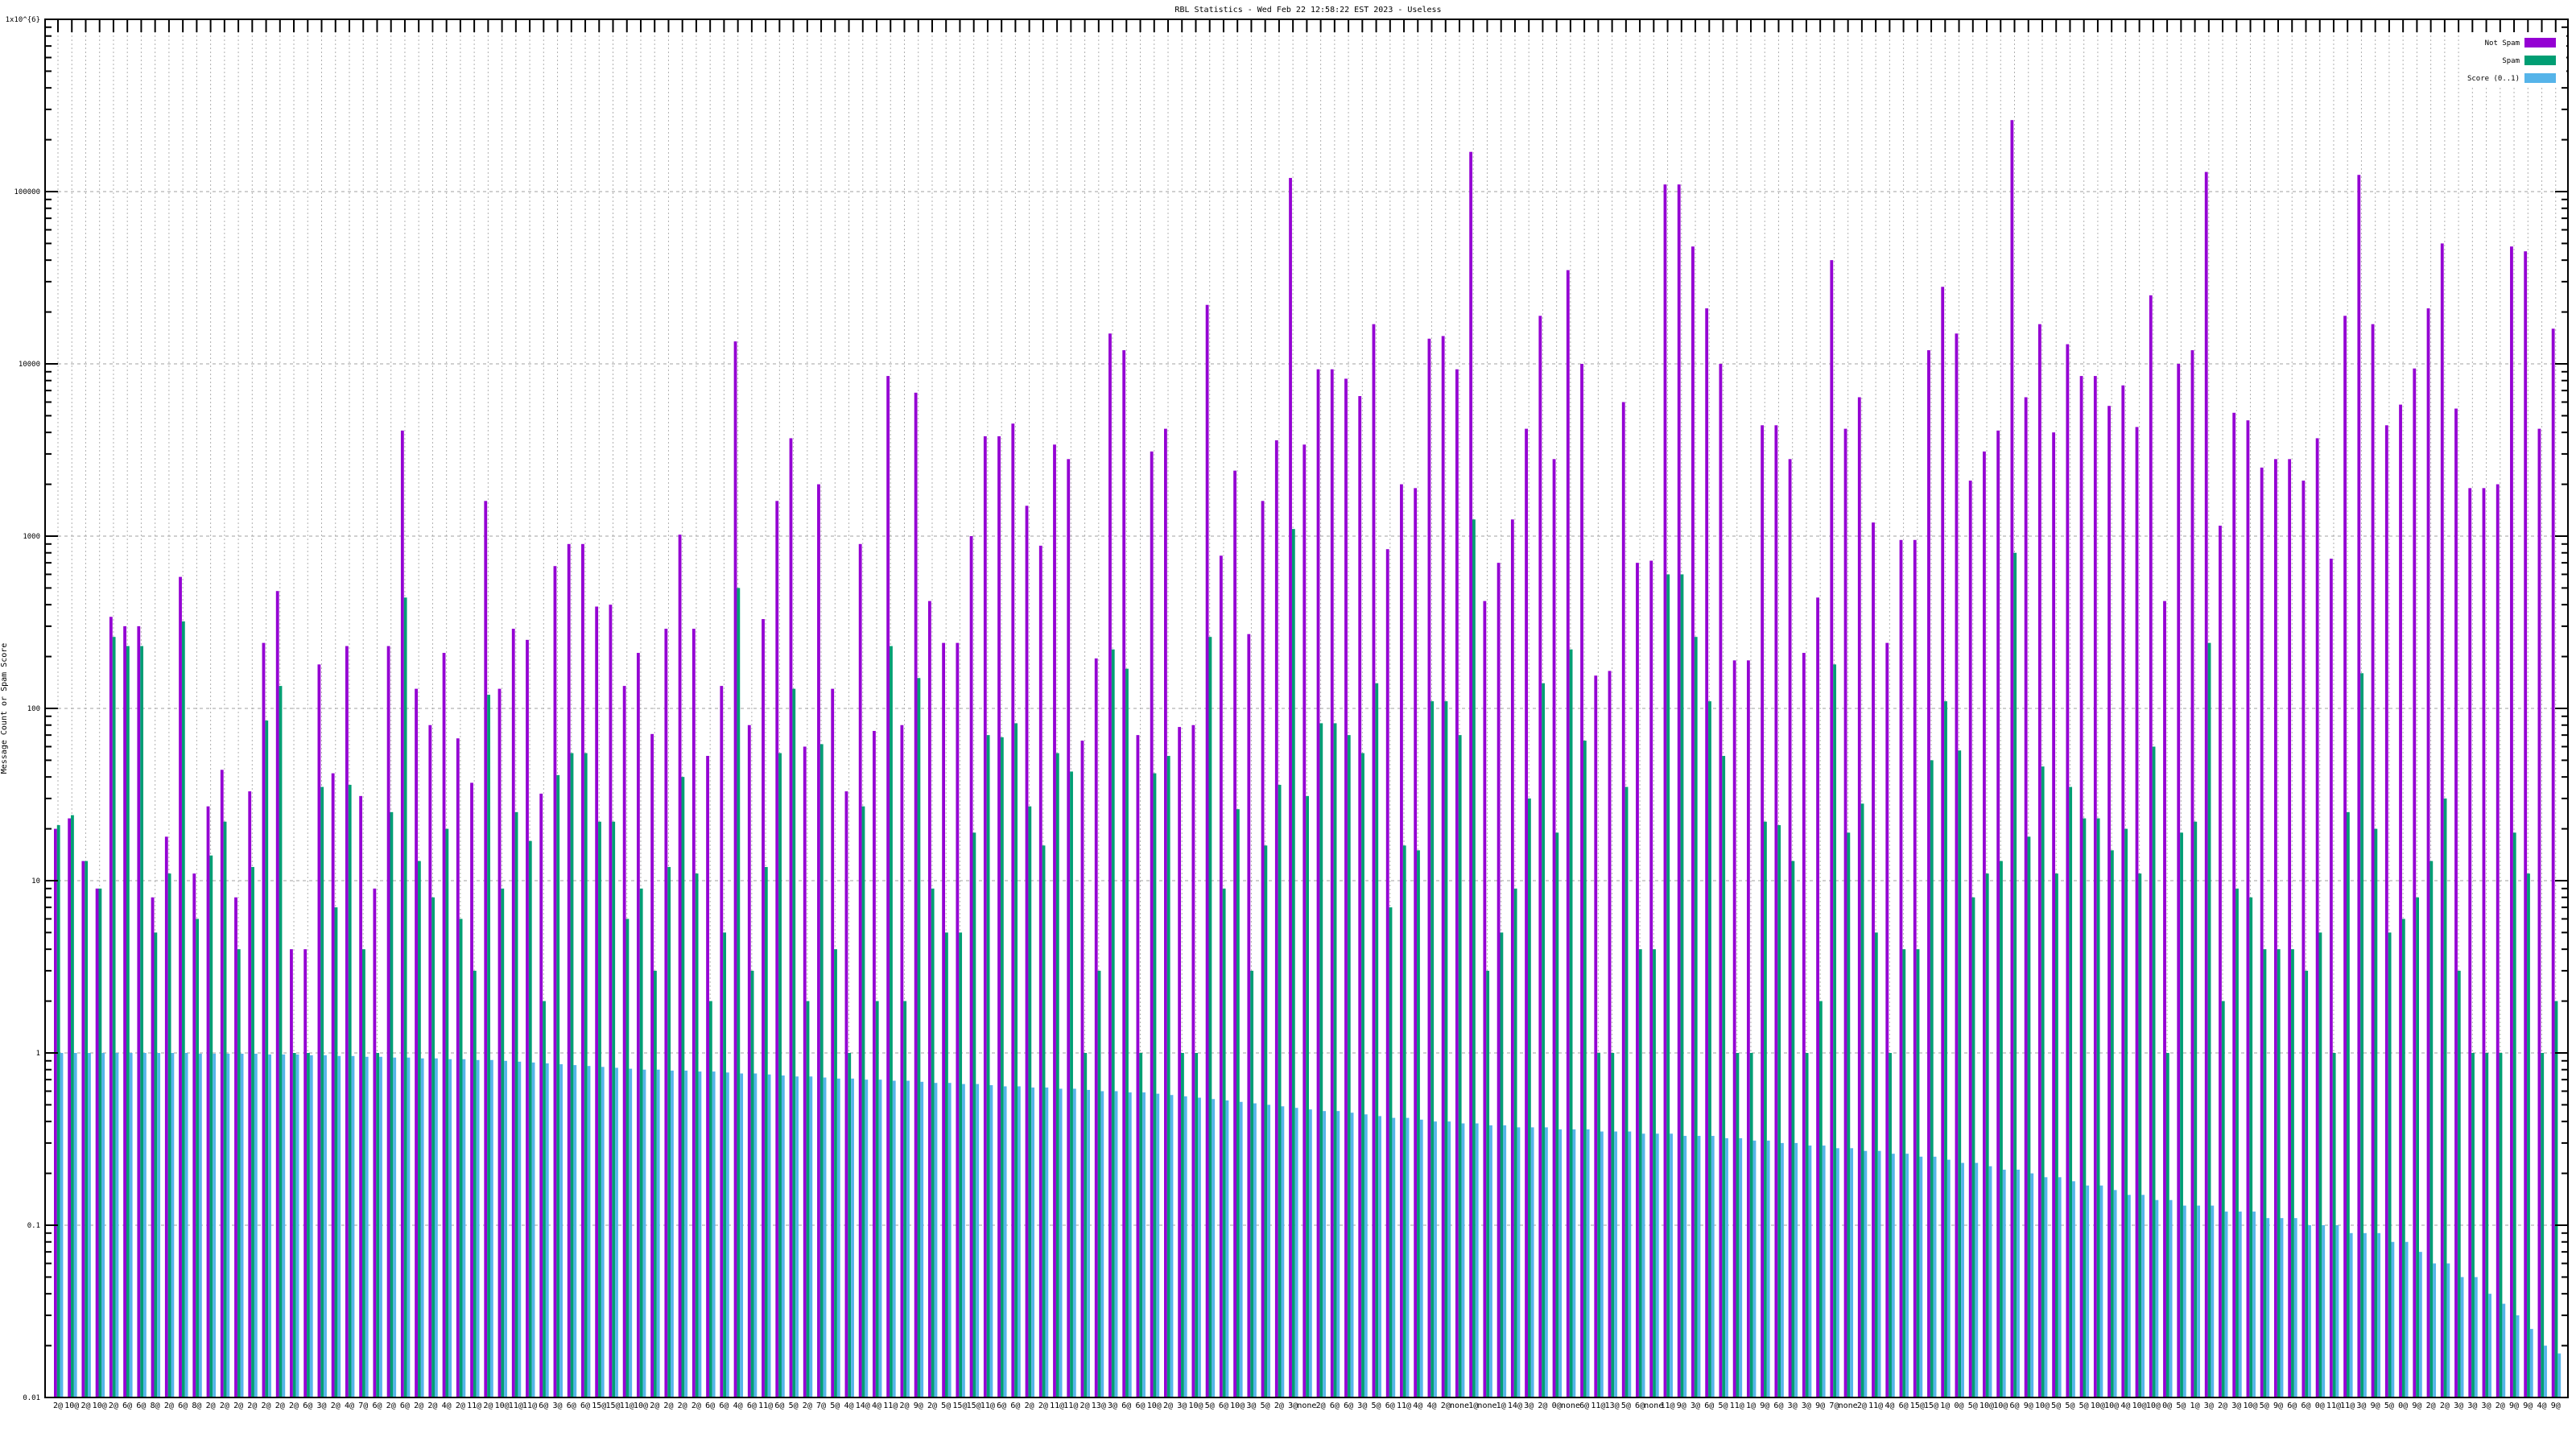 The image size is (2576, 1449). Describe the element at coordinates (1486, 1406) in the screenshot. I see `x-tick-label: none` at that location.